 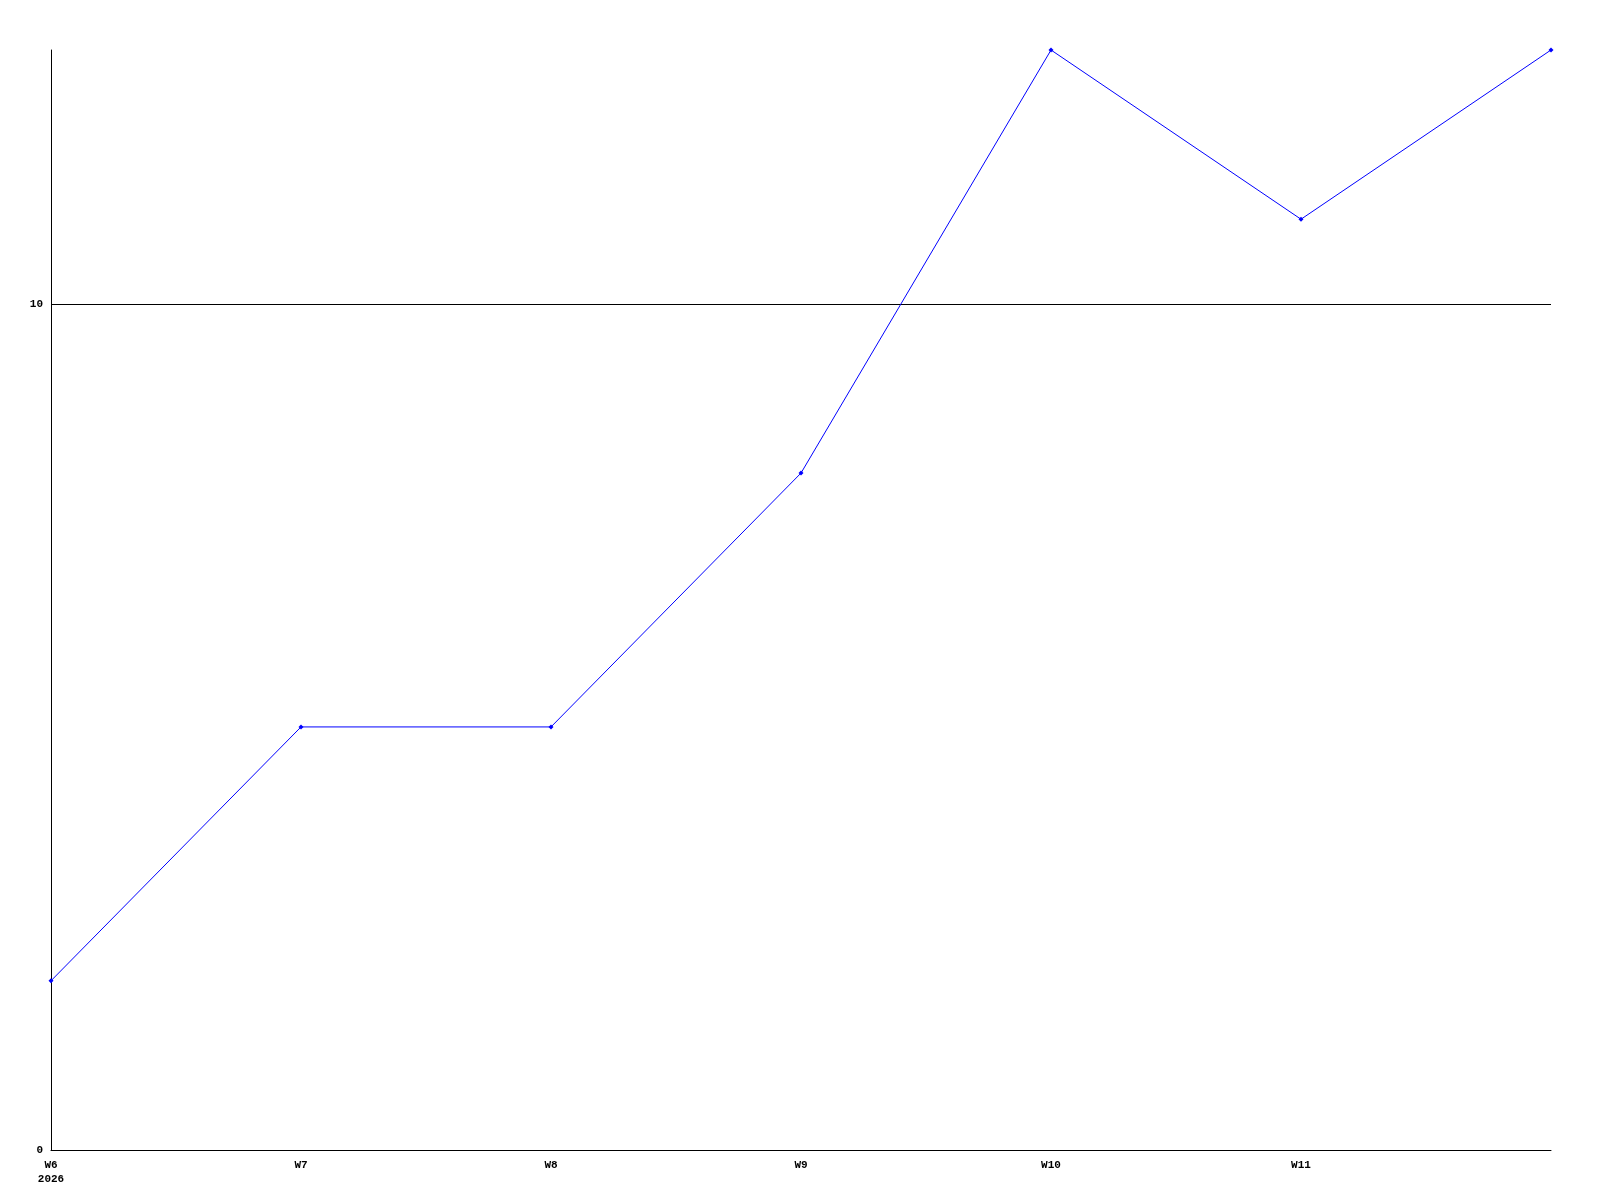 I want to click on x-tick-label: W10, so click(x=1051, y=1165).